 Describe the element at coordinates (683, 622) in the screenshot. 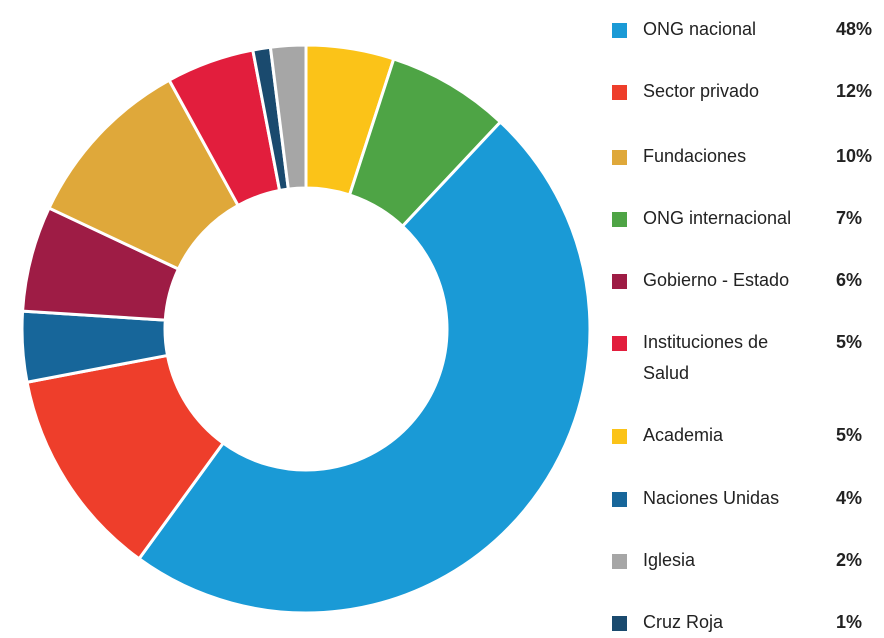

I see `legend-label: Cruz Roja` at that location.